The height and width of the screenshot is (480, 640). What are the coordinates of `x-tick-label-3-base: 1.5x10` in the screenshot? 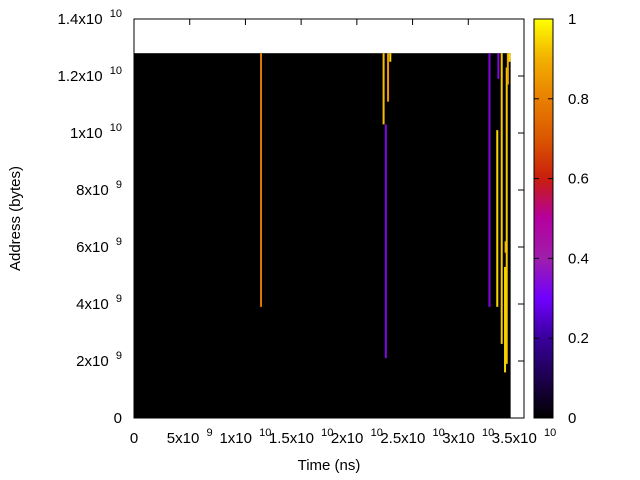 It's located at (291, 438).